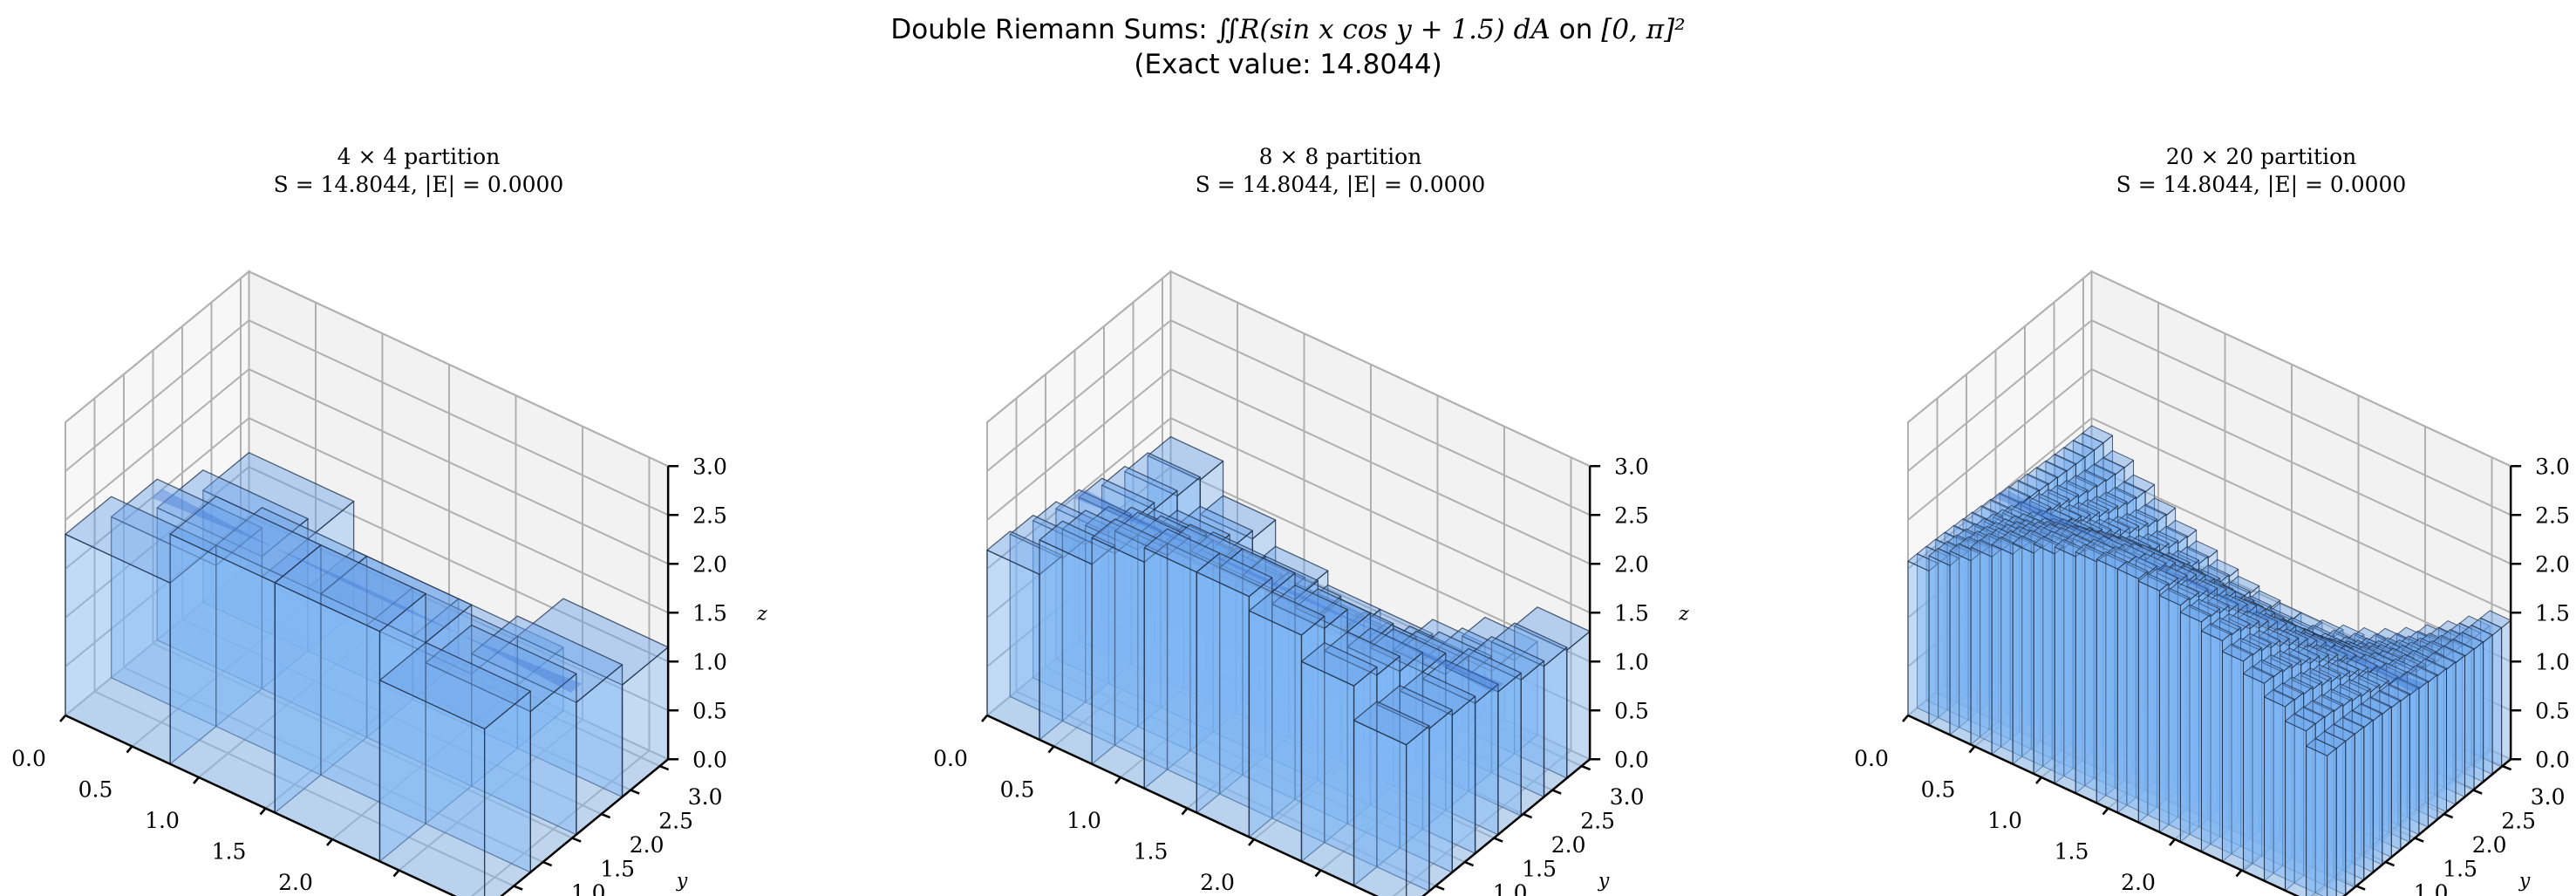 The width and height of the screenshot is (2576, 896). I want to click on z-tick-label: 1.5, so click(1632, 613).